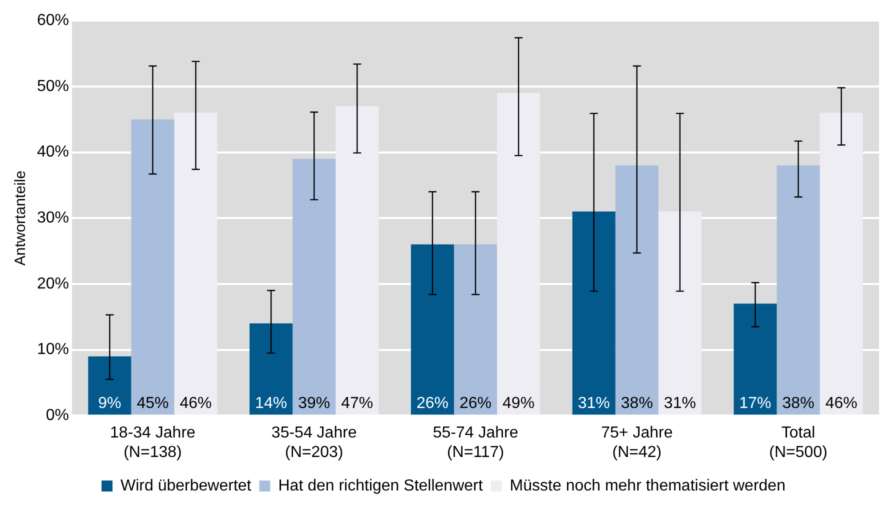 Image resolution: width=895 pixels, height=512 pixels. What do you see at coordinates (58, 415) in the screenshot?
I see `y-tick-label: 0%` at bounding box center [58, 415].